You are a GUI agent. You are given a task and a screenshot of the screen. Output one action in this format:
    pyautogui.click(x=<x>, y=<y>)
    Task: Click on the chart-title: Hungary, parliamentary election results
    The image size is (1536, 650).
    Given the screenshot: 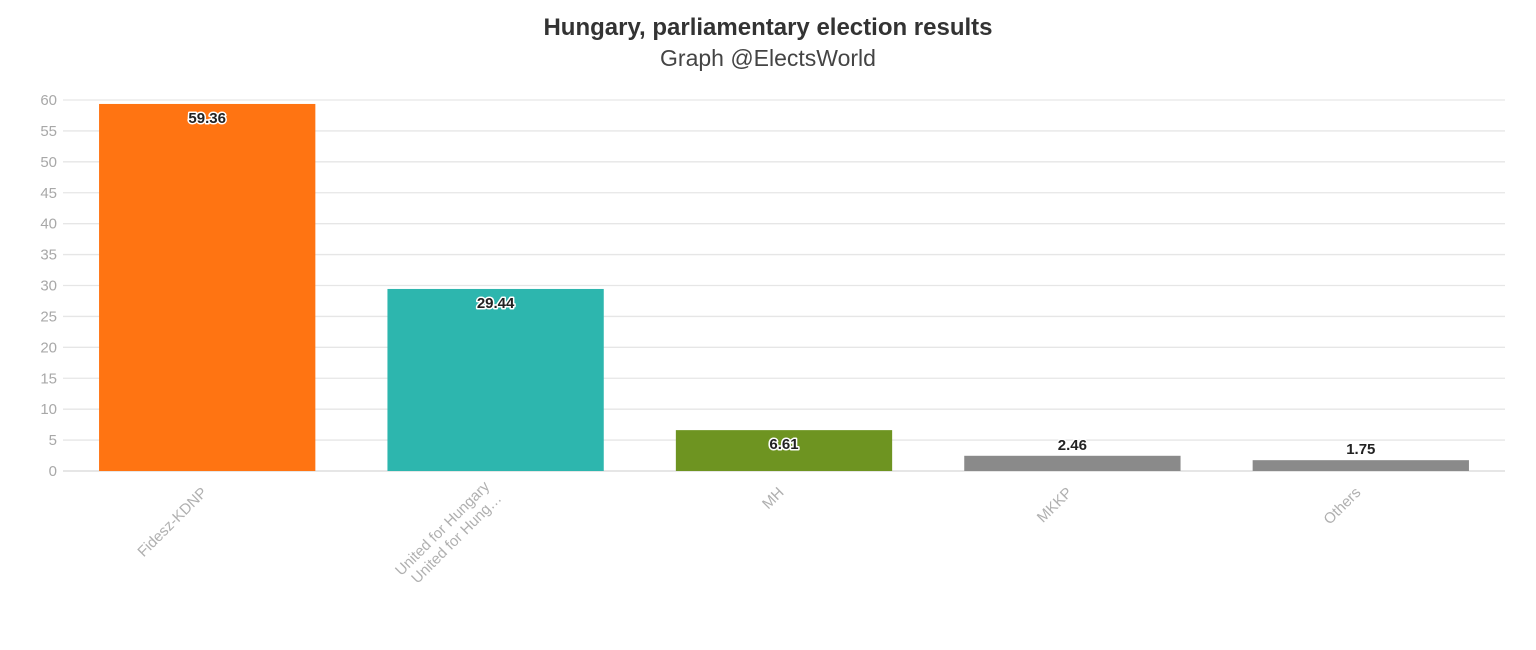 What is the action you would take?
    pyautogui.click(x=768, y=27)
    